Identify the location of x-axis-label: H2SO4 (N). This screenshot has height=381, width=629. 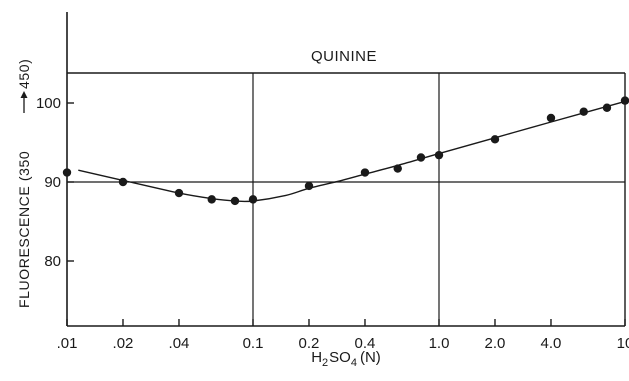
(346, 359).